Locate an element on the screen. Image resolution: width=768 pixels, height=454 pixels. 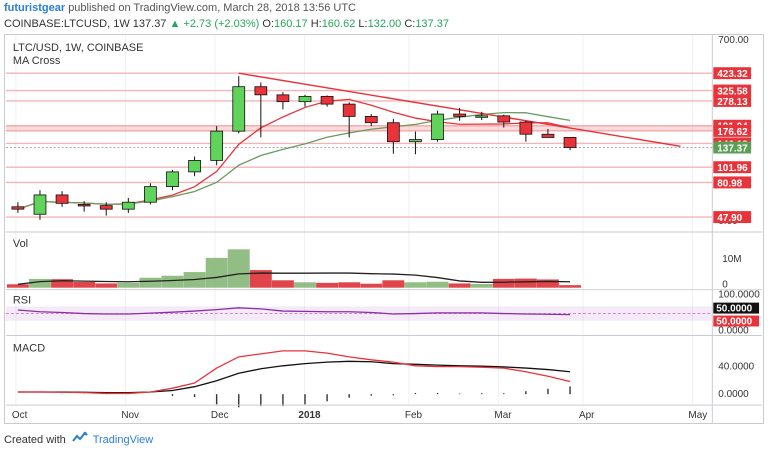
time-label: Dec is located at coordinates (220, 415).